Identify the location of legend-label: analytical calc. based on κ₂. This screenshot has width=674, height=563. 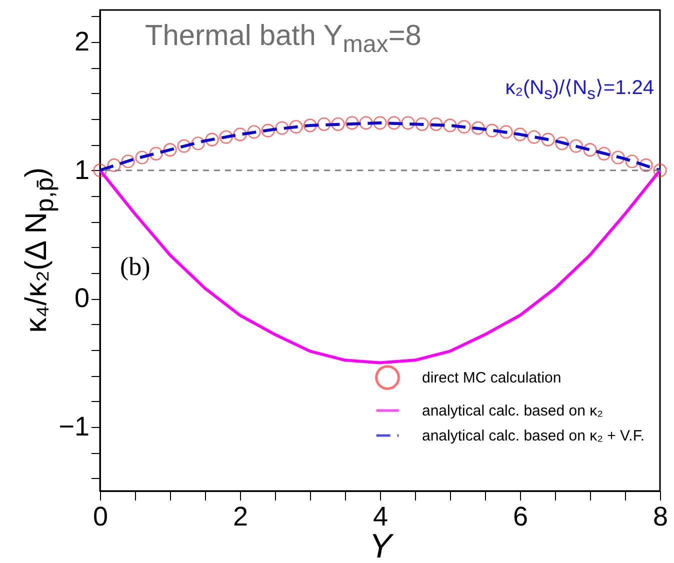
(513, 411).